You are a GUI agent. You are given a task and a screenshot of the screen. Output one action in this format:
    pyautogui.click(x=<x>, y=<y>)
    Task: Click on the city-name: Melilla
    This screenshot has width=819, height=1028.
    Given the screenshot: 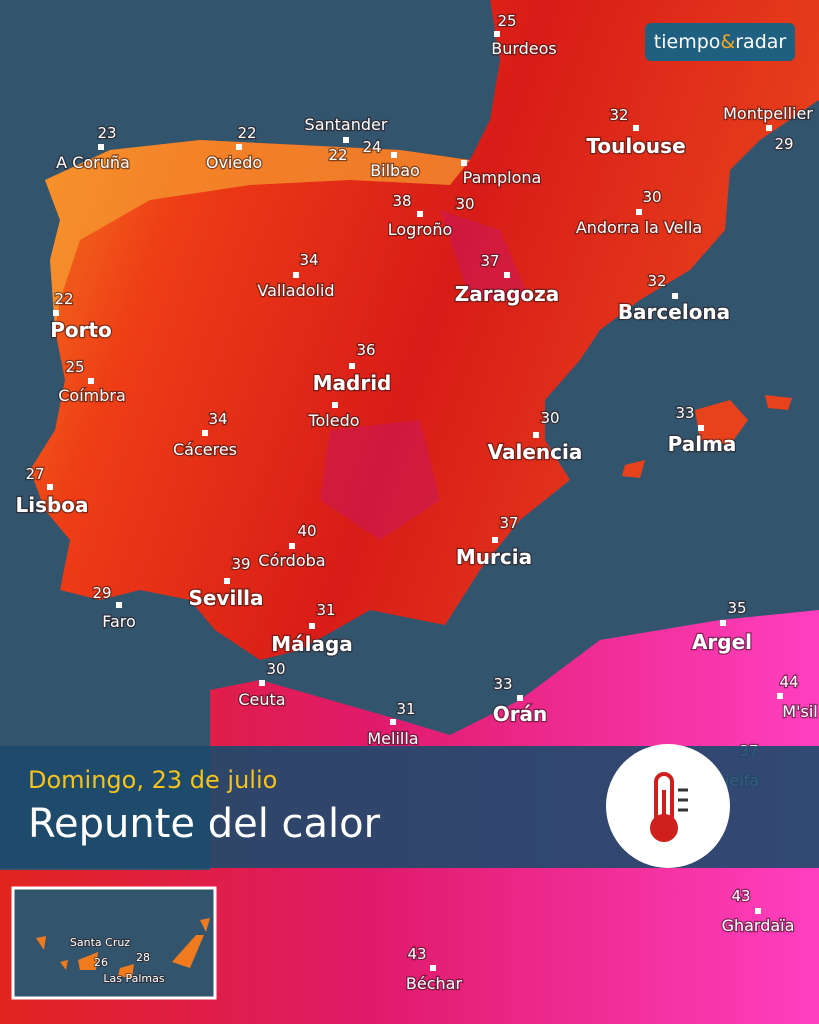 What is the action you would take?
    pyautogui.click(x=392, y=738)
    